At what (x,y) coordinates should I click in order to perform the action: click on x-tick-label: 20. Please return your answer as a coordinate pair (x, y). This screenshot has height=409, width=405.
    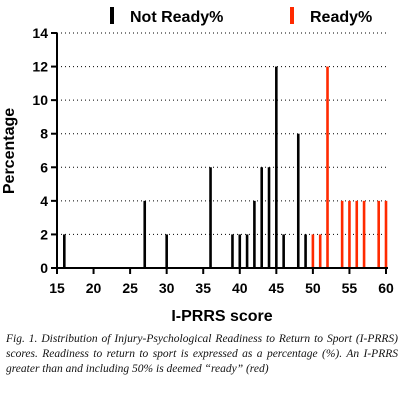
    Looking at the image, I should click on (94, 288).